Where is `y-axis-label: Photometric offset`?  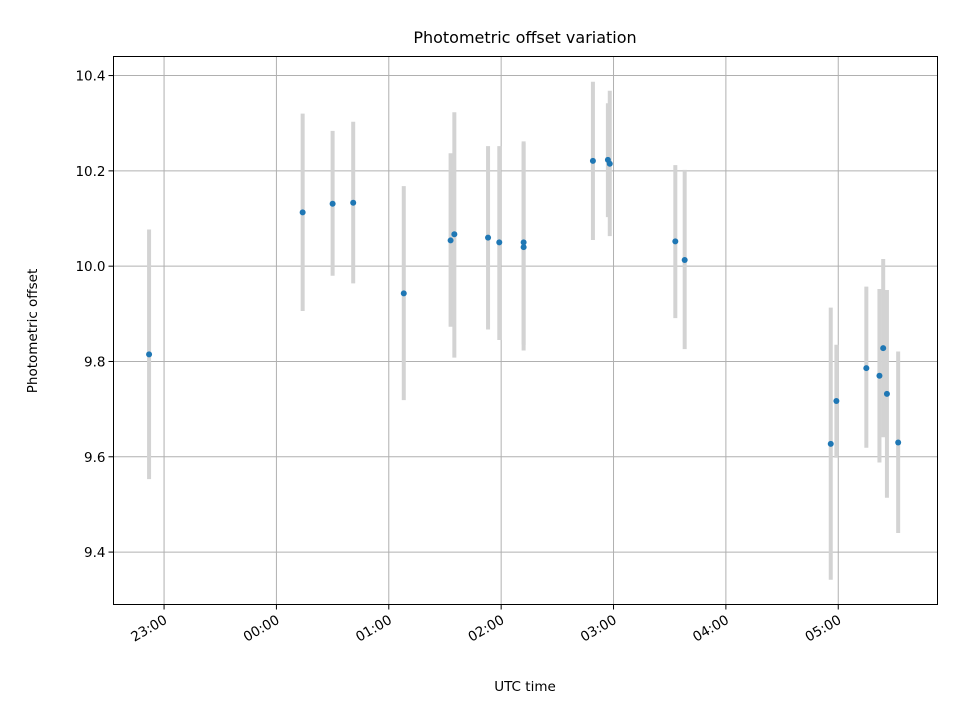
y-axis-label: Photometric offset is located at coordinates (33, 331).